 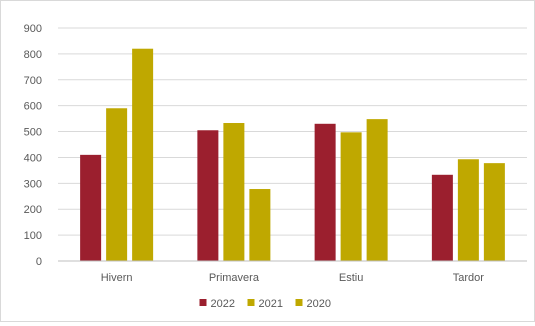 I want to click on legend-label-2021: 2021, so click(x=271, y=304).